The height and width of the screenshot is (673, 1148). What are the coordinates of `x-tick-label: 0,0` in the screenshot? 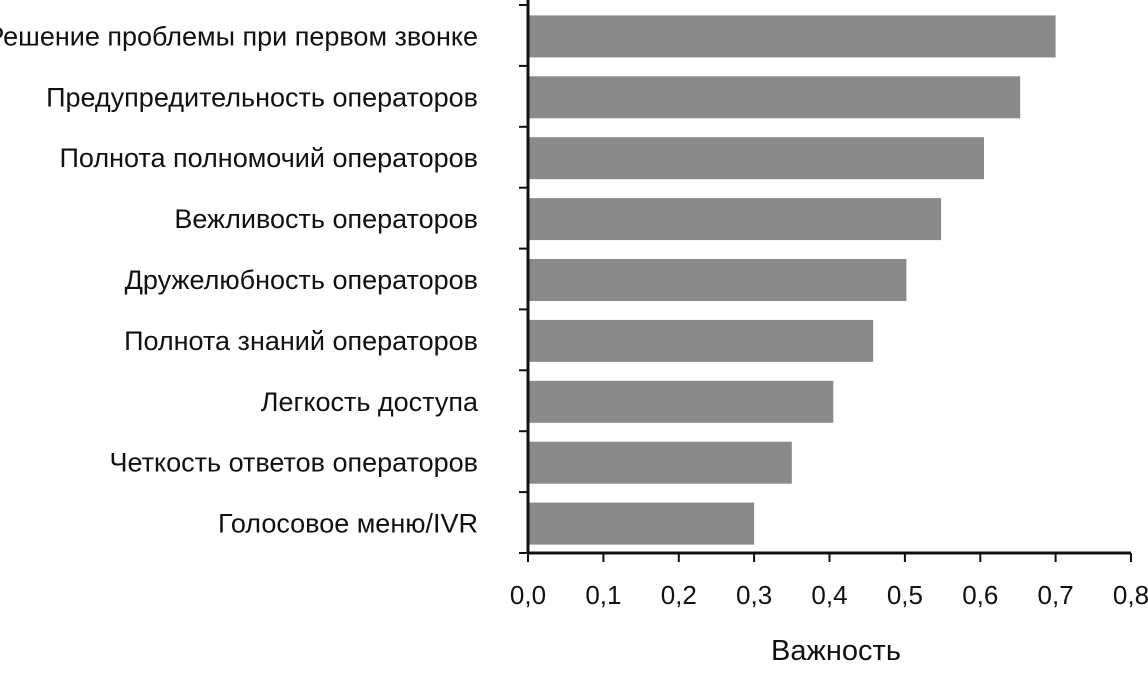 It's located at (528, 595).